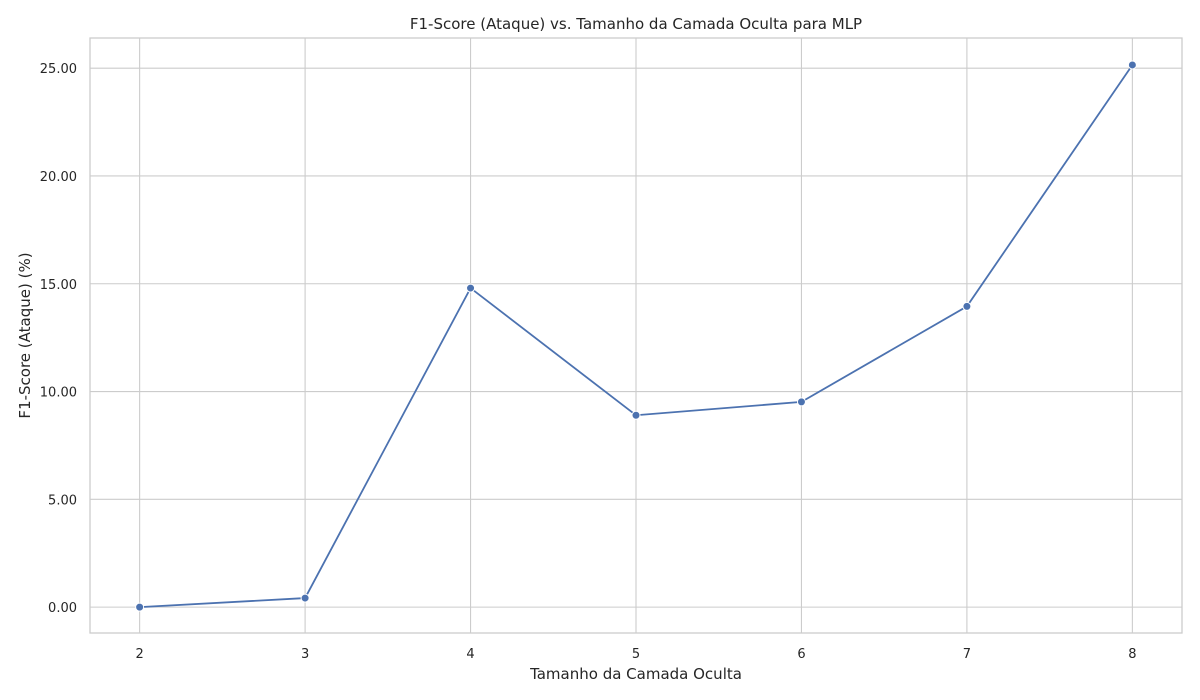  I want to click on x-tick-label: 3, so click(305, 654).